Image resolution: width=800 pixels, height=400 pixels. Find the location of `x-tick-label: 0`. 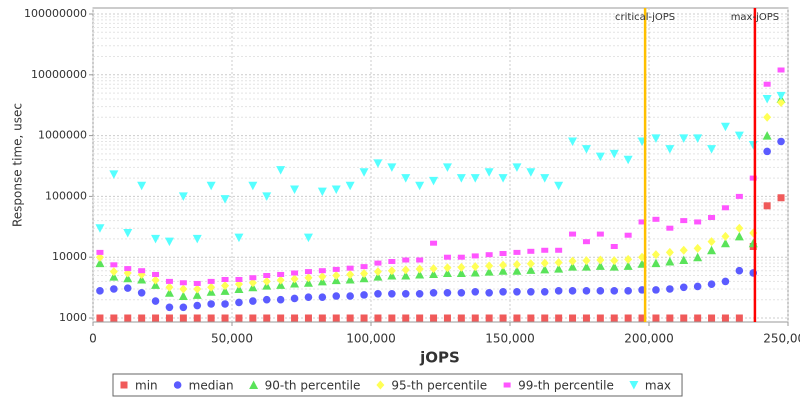

x-tick-label: 0 is located at coordinates (93, 339).